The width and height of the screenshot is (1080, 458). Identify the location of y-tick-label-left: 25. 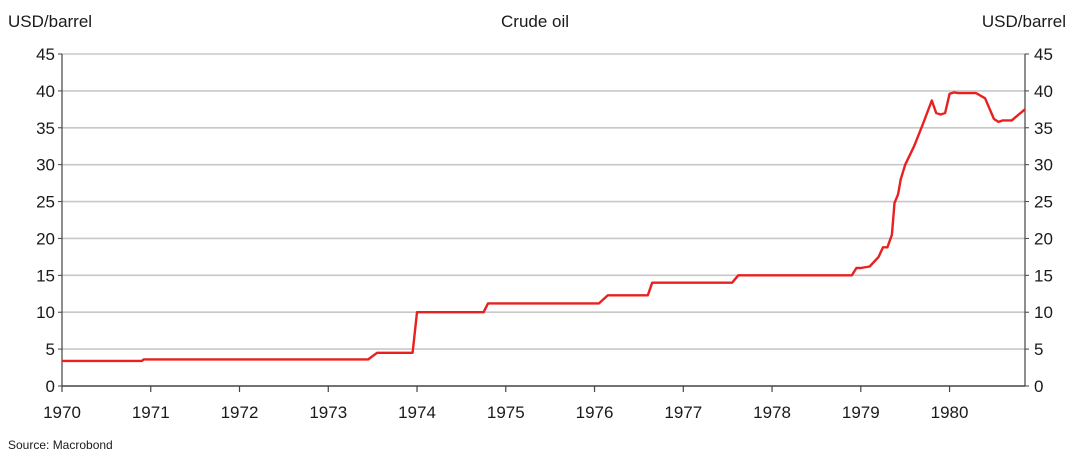
(45, 202).